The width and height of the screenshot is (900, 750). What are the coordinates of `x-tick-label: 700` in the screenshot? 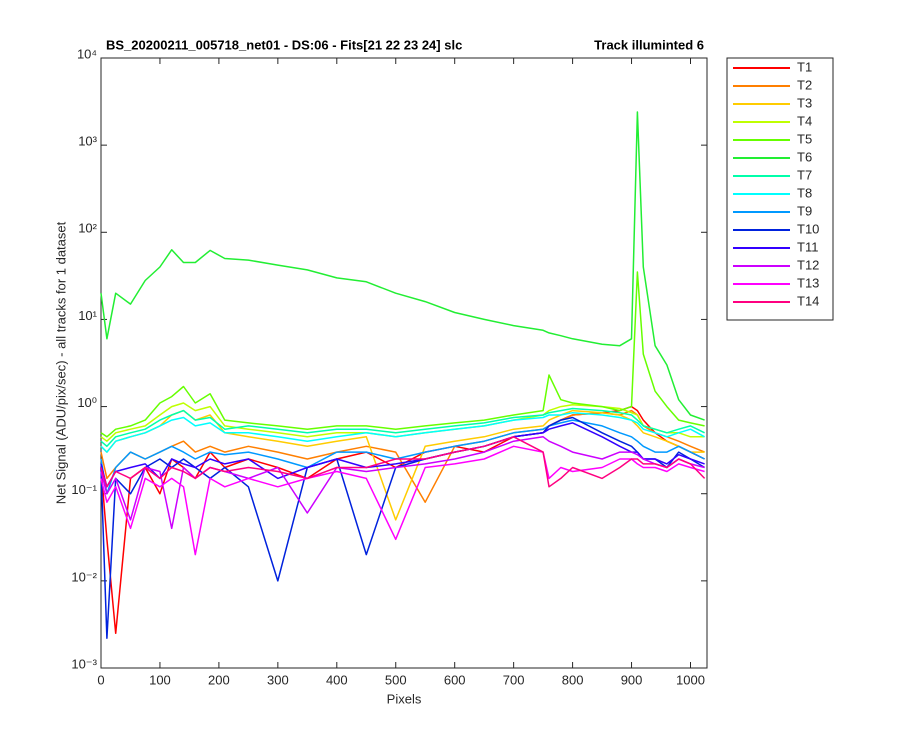 It's located at (514, 679).